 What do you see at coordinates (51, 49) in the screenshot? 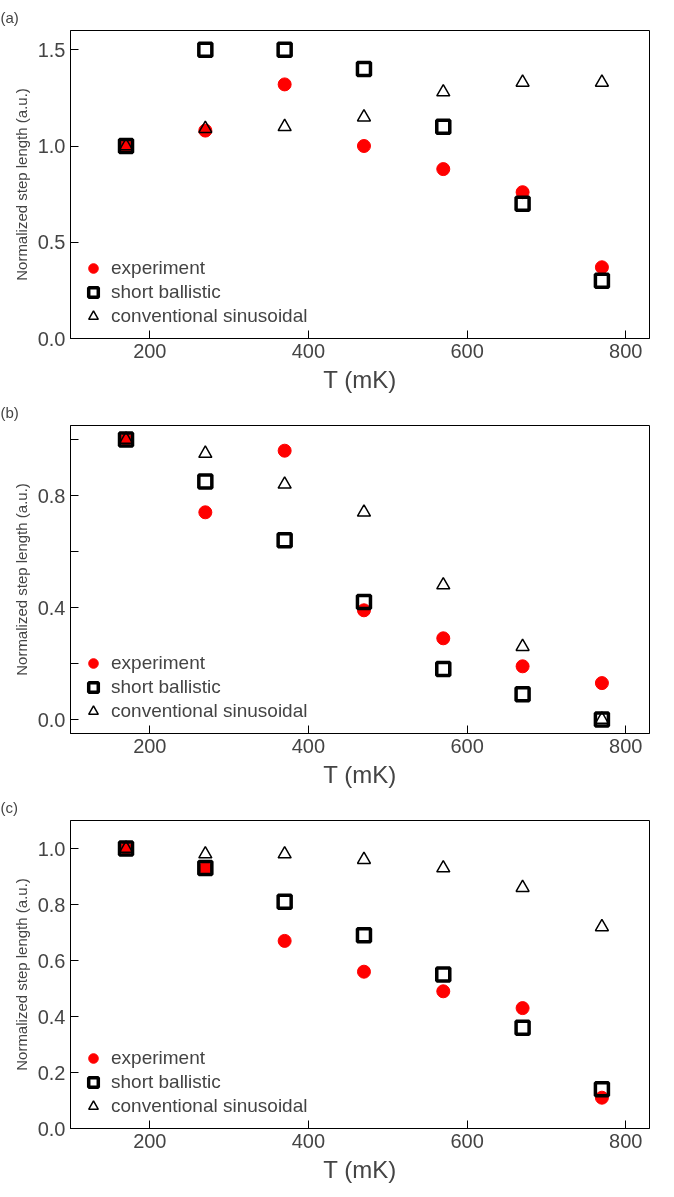
I see `y-tick-label: 1.5` at bounding box center [51, 49].